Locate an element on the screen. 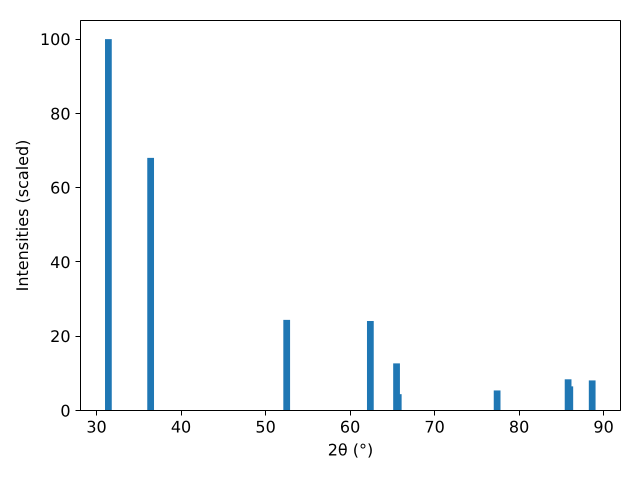 The width and height of the screenshot is (640, 480). x-tick-label: 40 is located at coordinates (181, 427).